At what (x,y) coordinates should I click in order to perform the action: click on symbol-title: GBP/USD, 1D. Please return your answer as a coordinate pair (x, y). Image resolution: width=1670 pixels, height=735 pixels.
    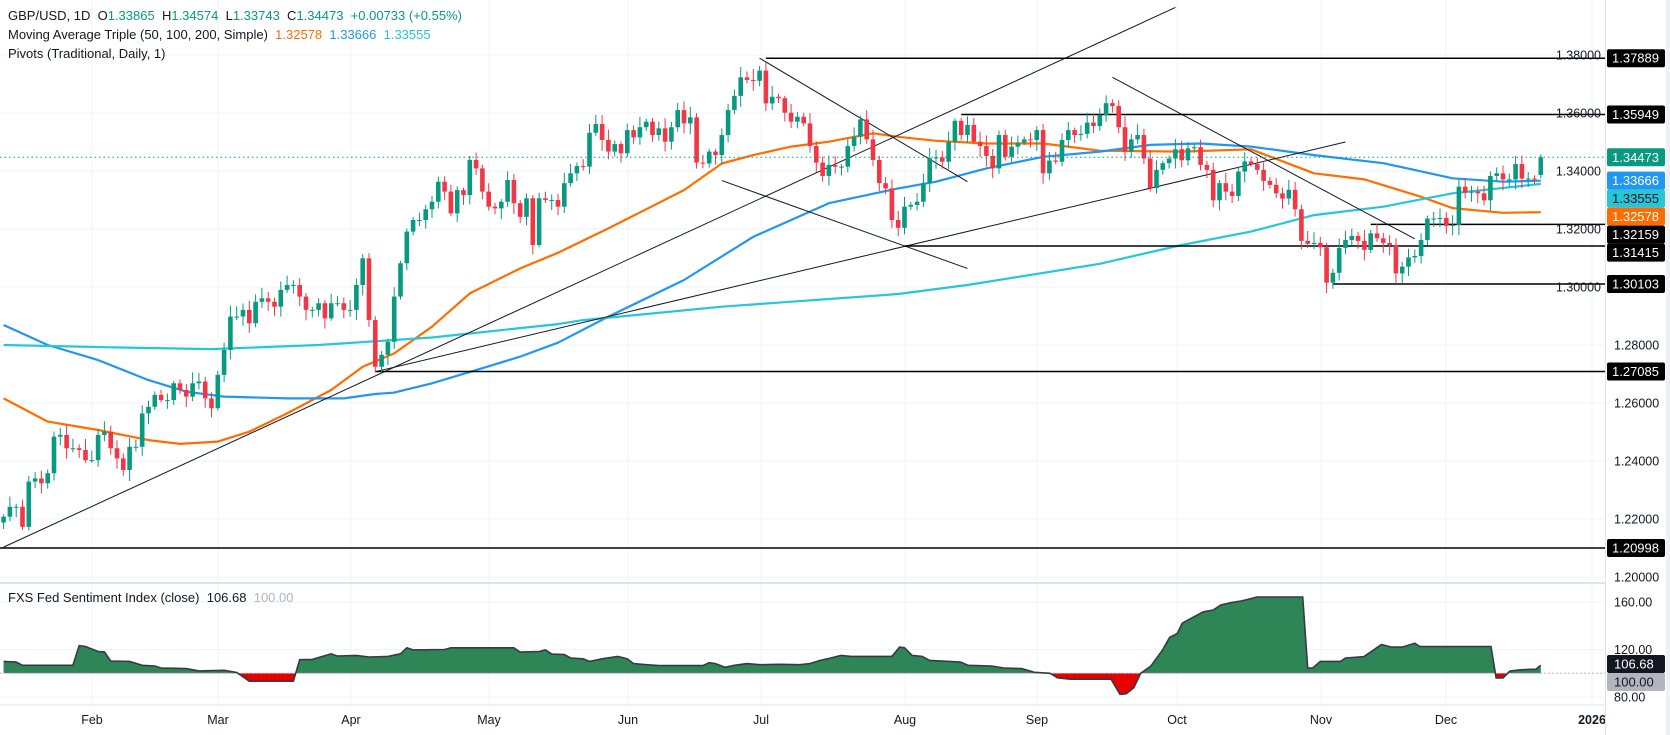
    Looking at the image, I should click on (49, 15).